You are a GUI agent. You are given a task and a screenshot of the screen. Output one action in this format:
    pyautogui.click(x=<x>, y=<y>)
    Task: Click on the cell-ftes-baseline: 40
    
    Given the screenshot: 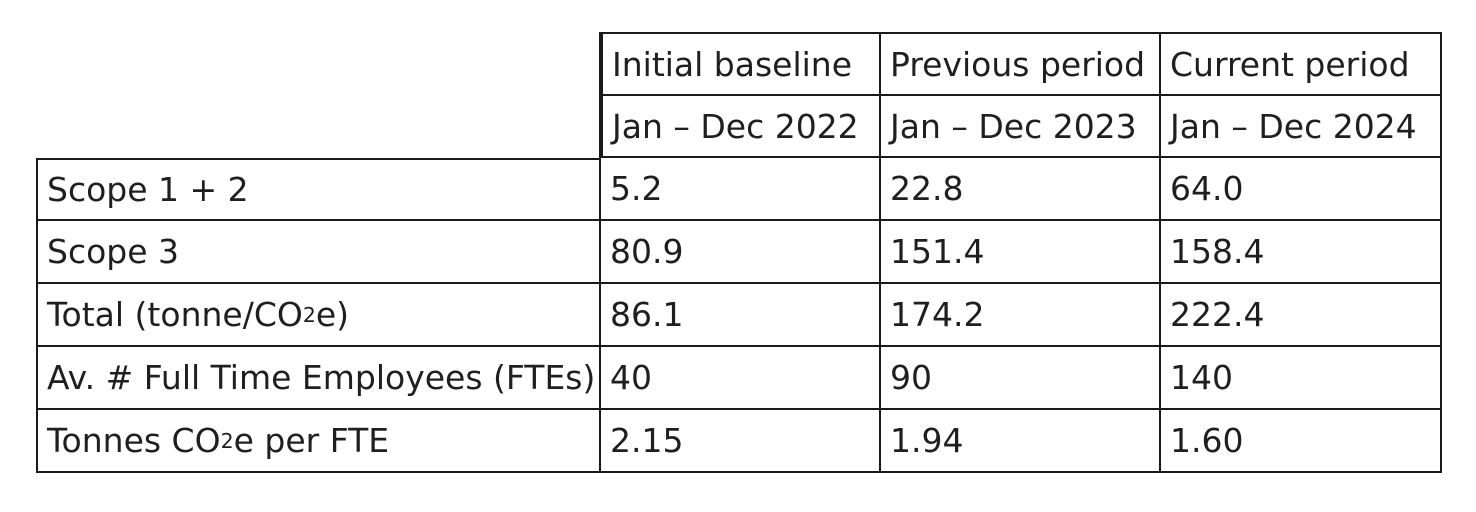 What is the action you would take?
    pyautogui.click(x=741, y=378)
    